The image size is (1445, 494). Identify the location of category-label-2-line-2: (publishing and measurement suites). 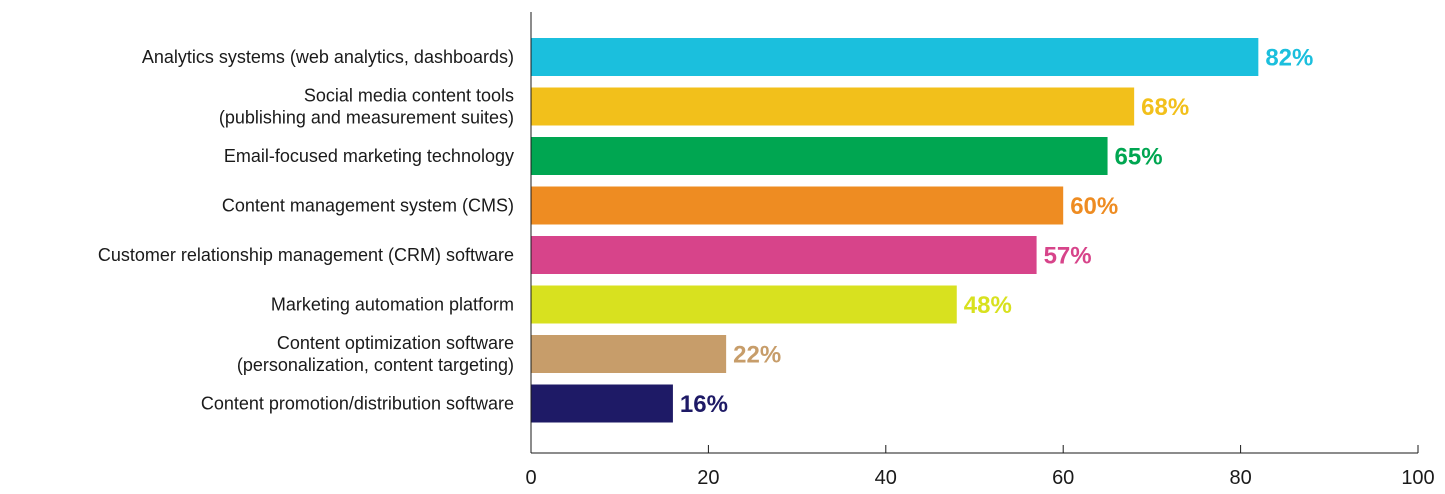
(366, 118).